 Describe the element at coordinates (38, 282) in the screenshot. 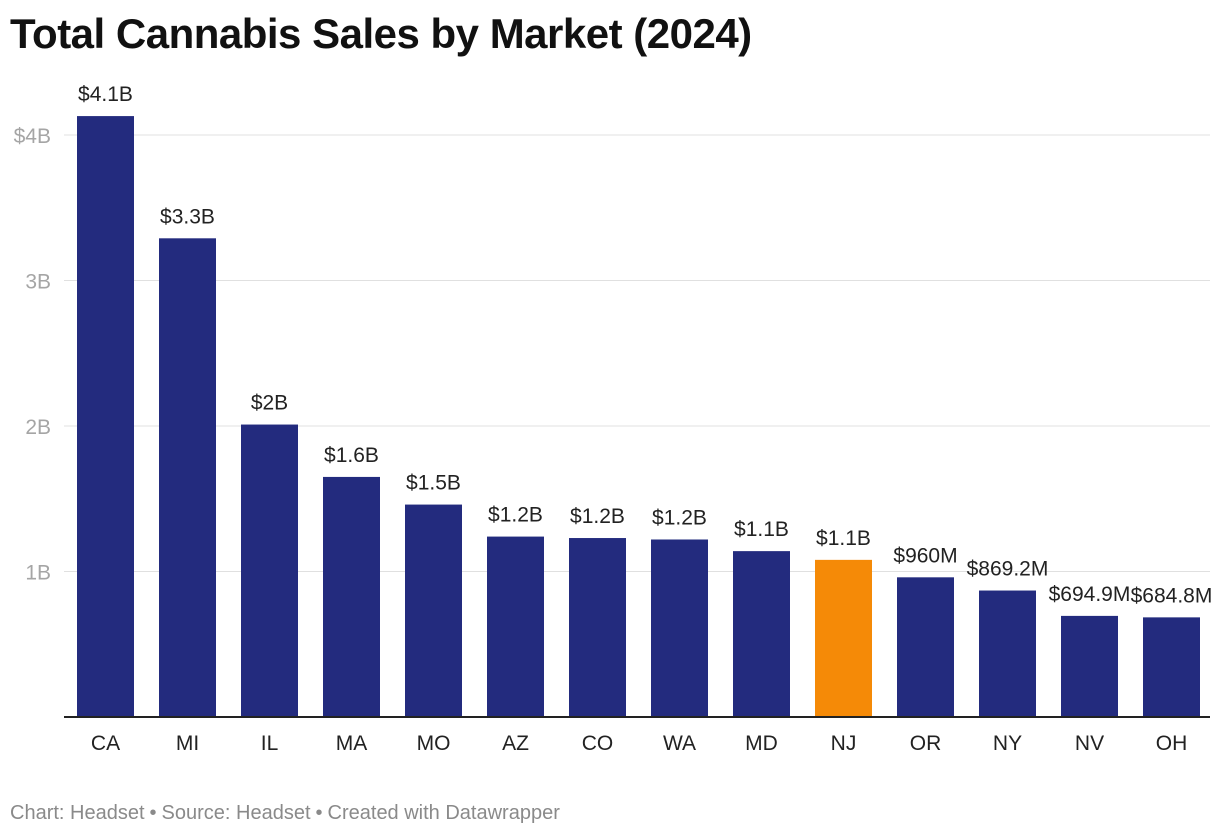

I see `y-tick-label: 3B` at that location.